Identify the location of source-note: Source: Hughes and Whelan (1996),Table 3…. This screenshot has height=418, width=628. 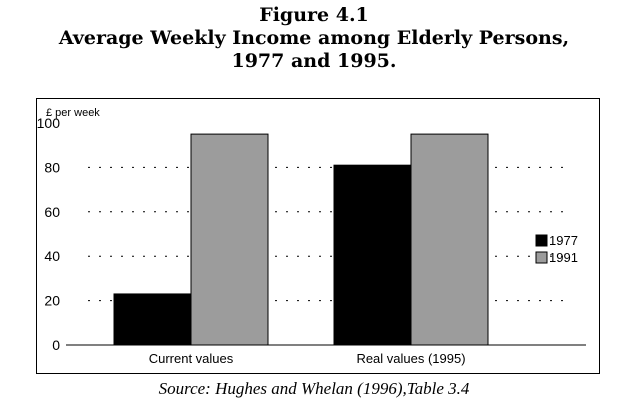
(314, 388).